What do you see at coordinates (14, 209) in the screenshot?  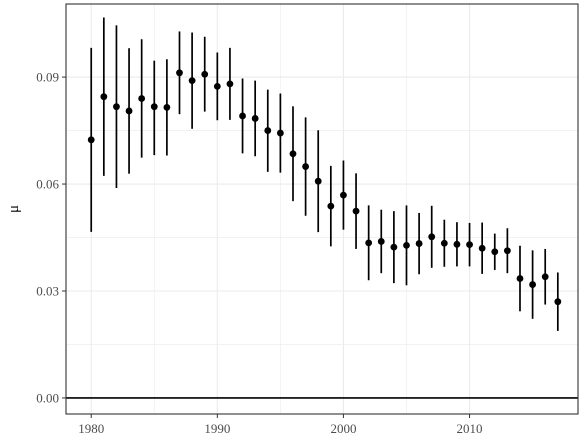 I see `y-axis-title: μ` at bounding box center [14, 209].